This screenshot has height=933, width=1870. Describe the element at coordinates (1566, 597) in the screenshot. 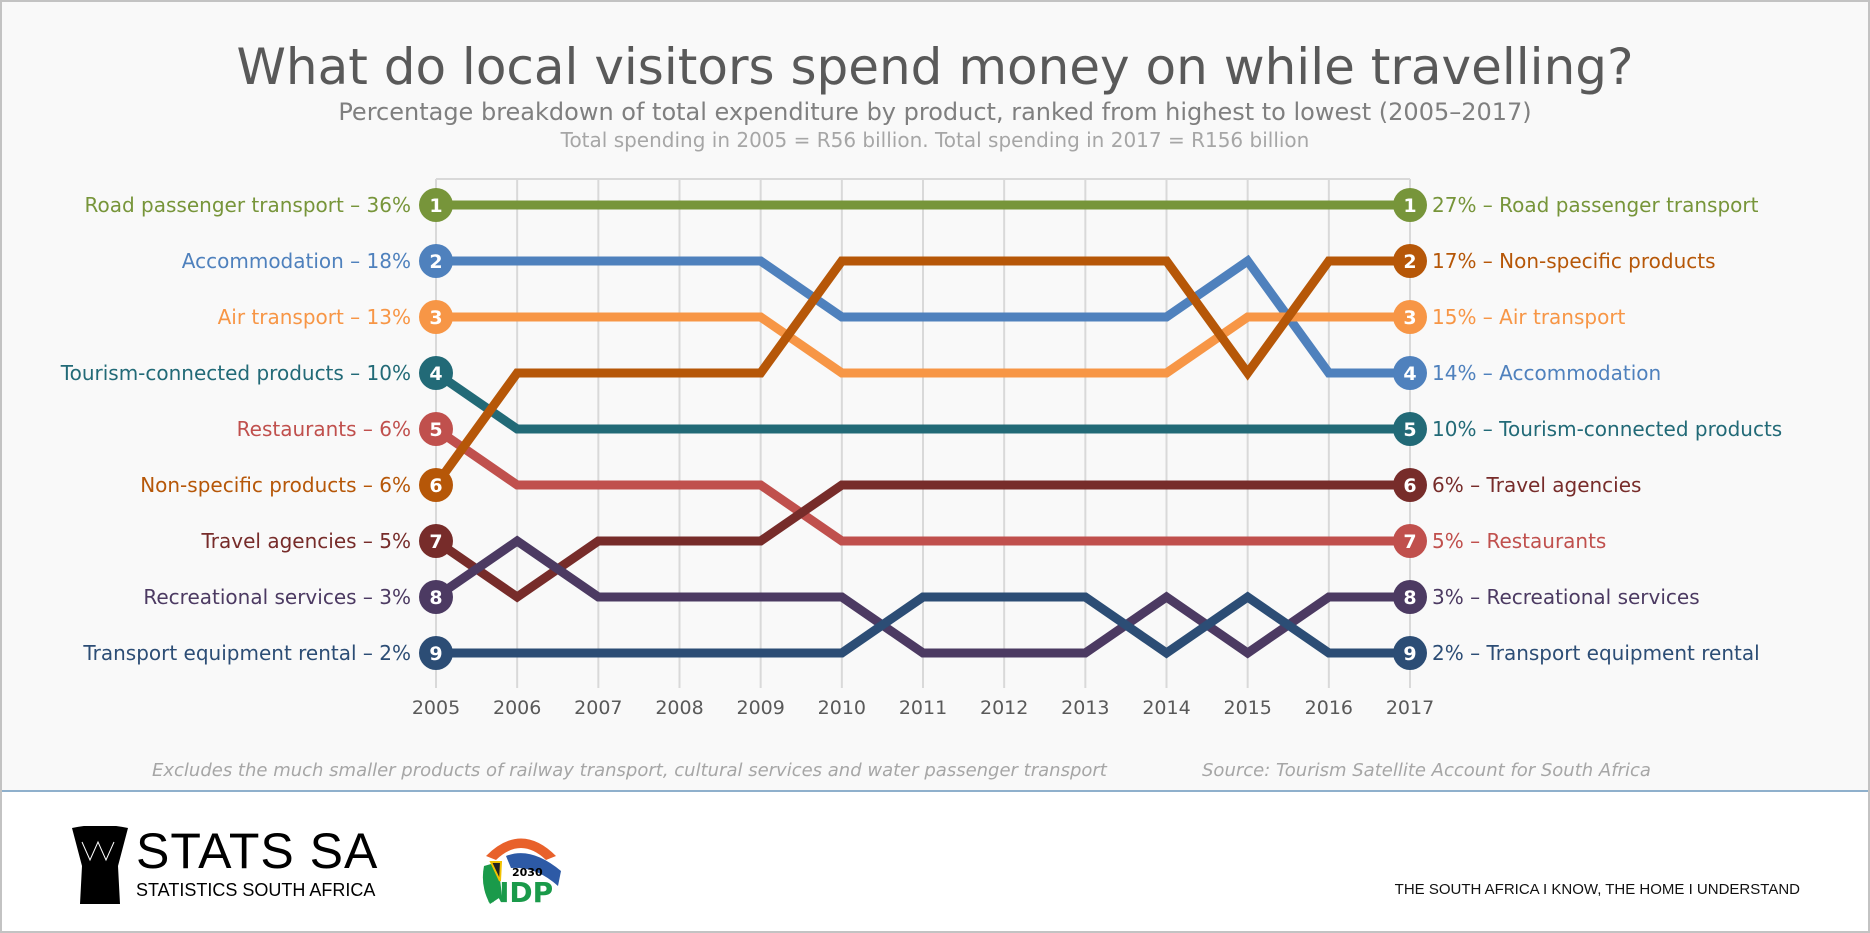

I see `end-label: 3% – Recreational services` at that location.